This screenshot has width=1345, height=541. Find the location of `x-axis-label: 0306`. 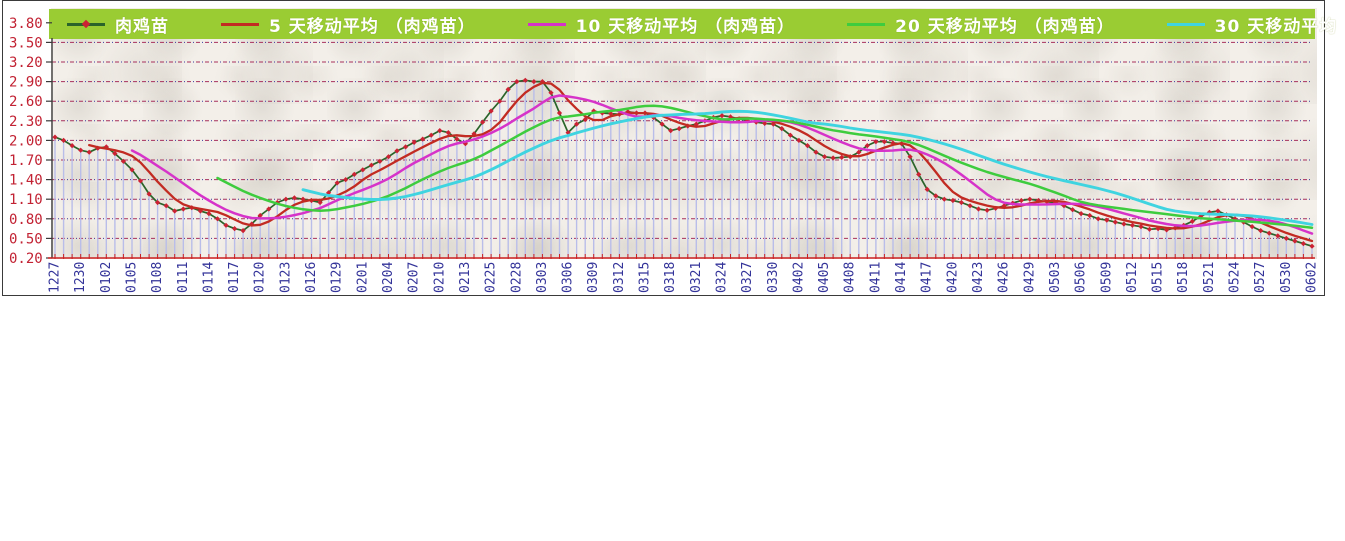

x-axis-label: 0306 is located at coordinates (568, 277).